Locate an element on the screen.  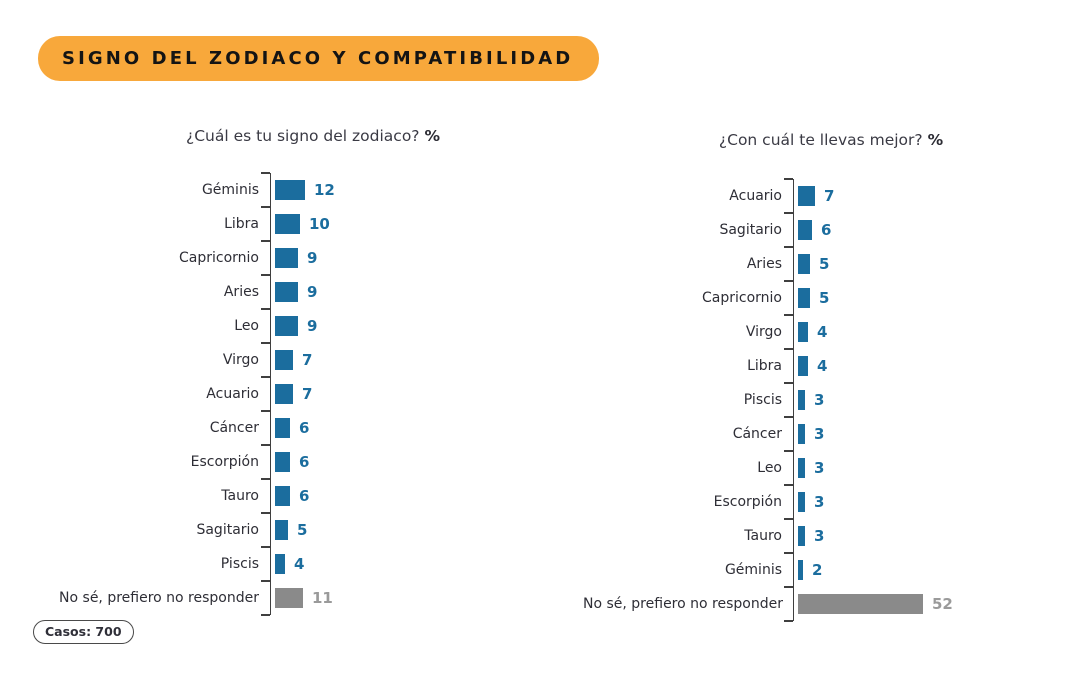
row-plot-area: 2 is located at coordinates (918, 569).